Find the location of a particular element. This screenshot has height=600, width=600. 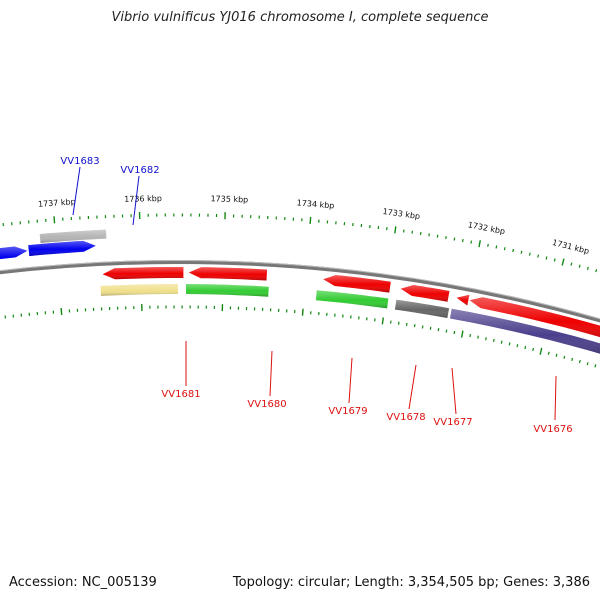

backbone-highlight is located at coordinates (300, 289).